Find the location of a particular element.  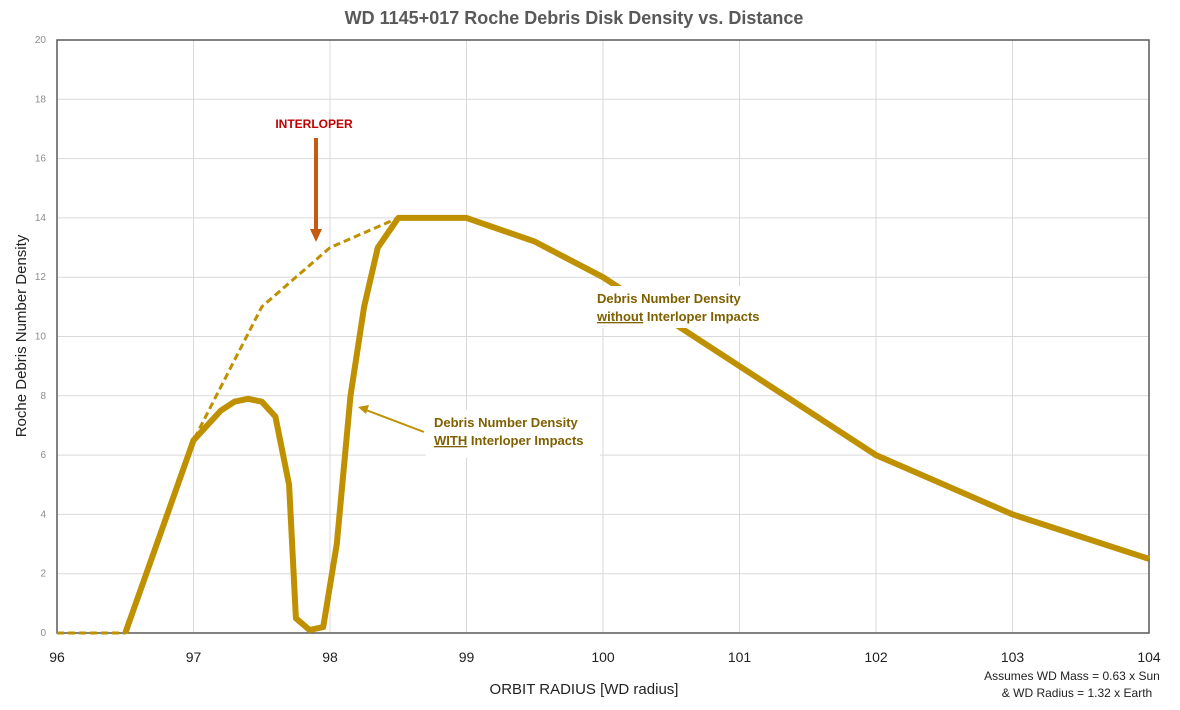

annotation-without-rest: Interloper Impacts is located at coordinates (701, 316).